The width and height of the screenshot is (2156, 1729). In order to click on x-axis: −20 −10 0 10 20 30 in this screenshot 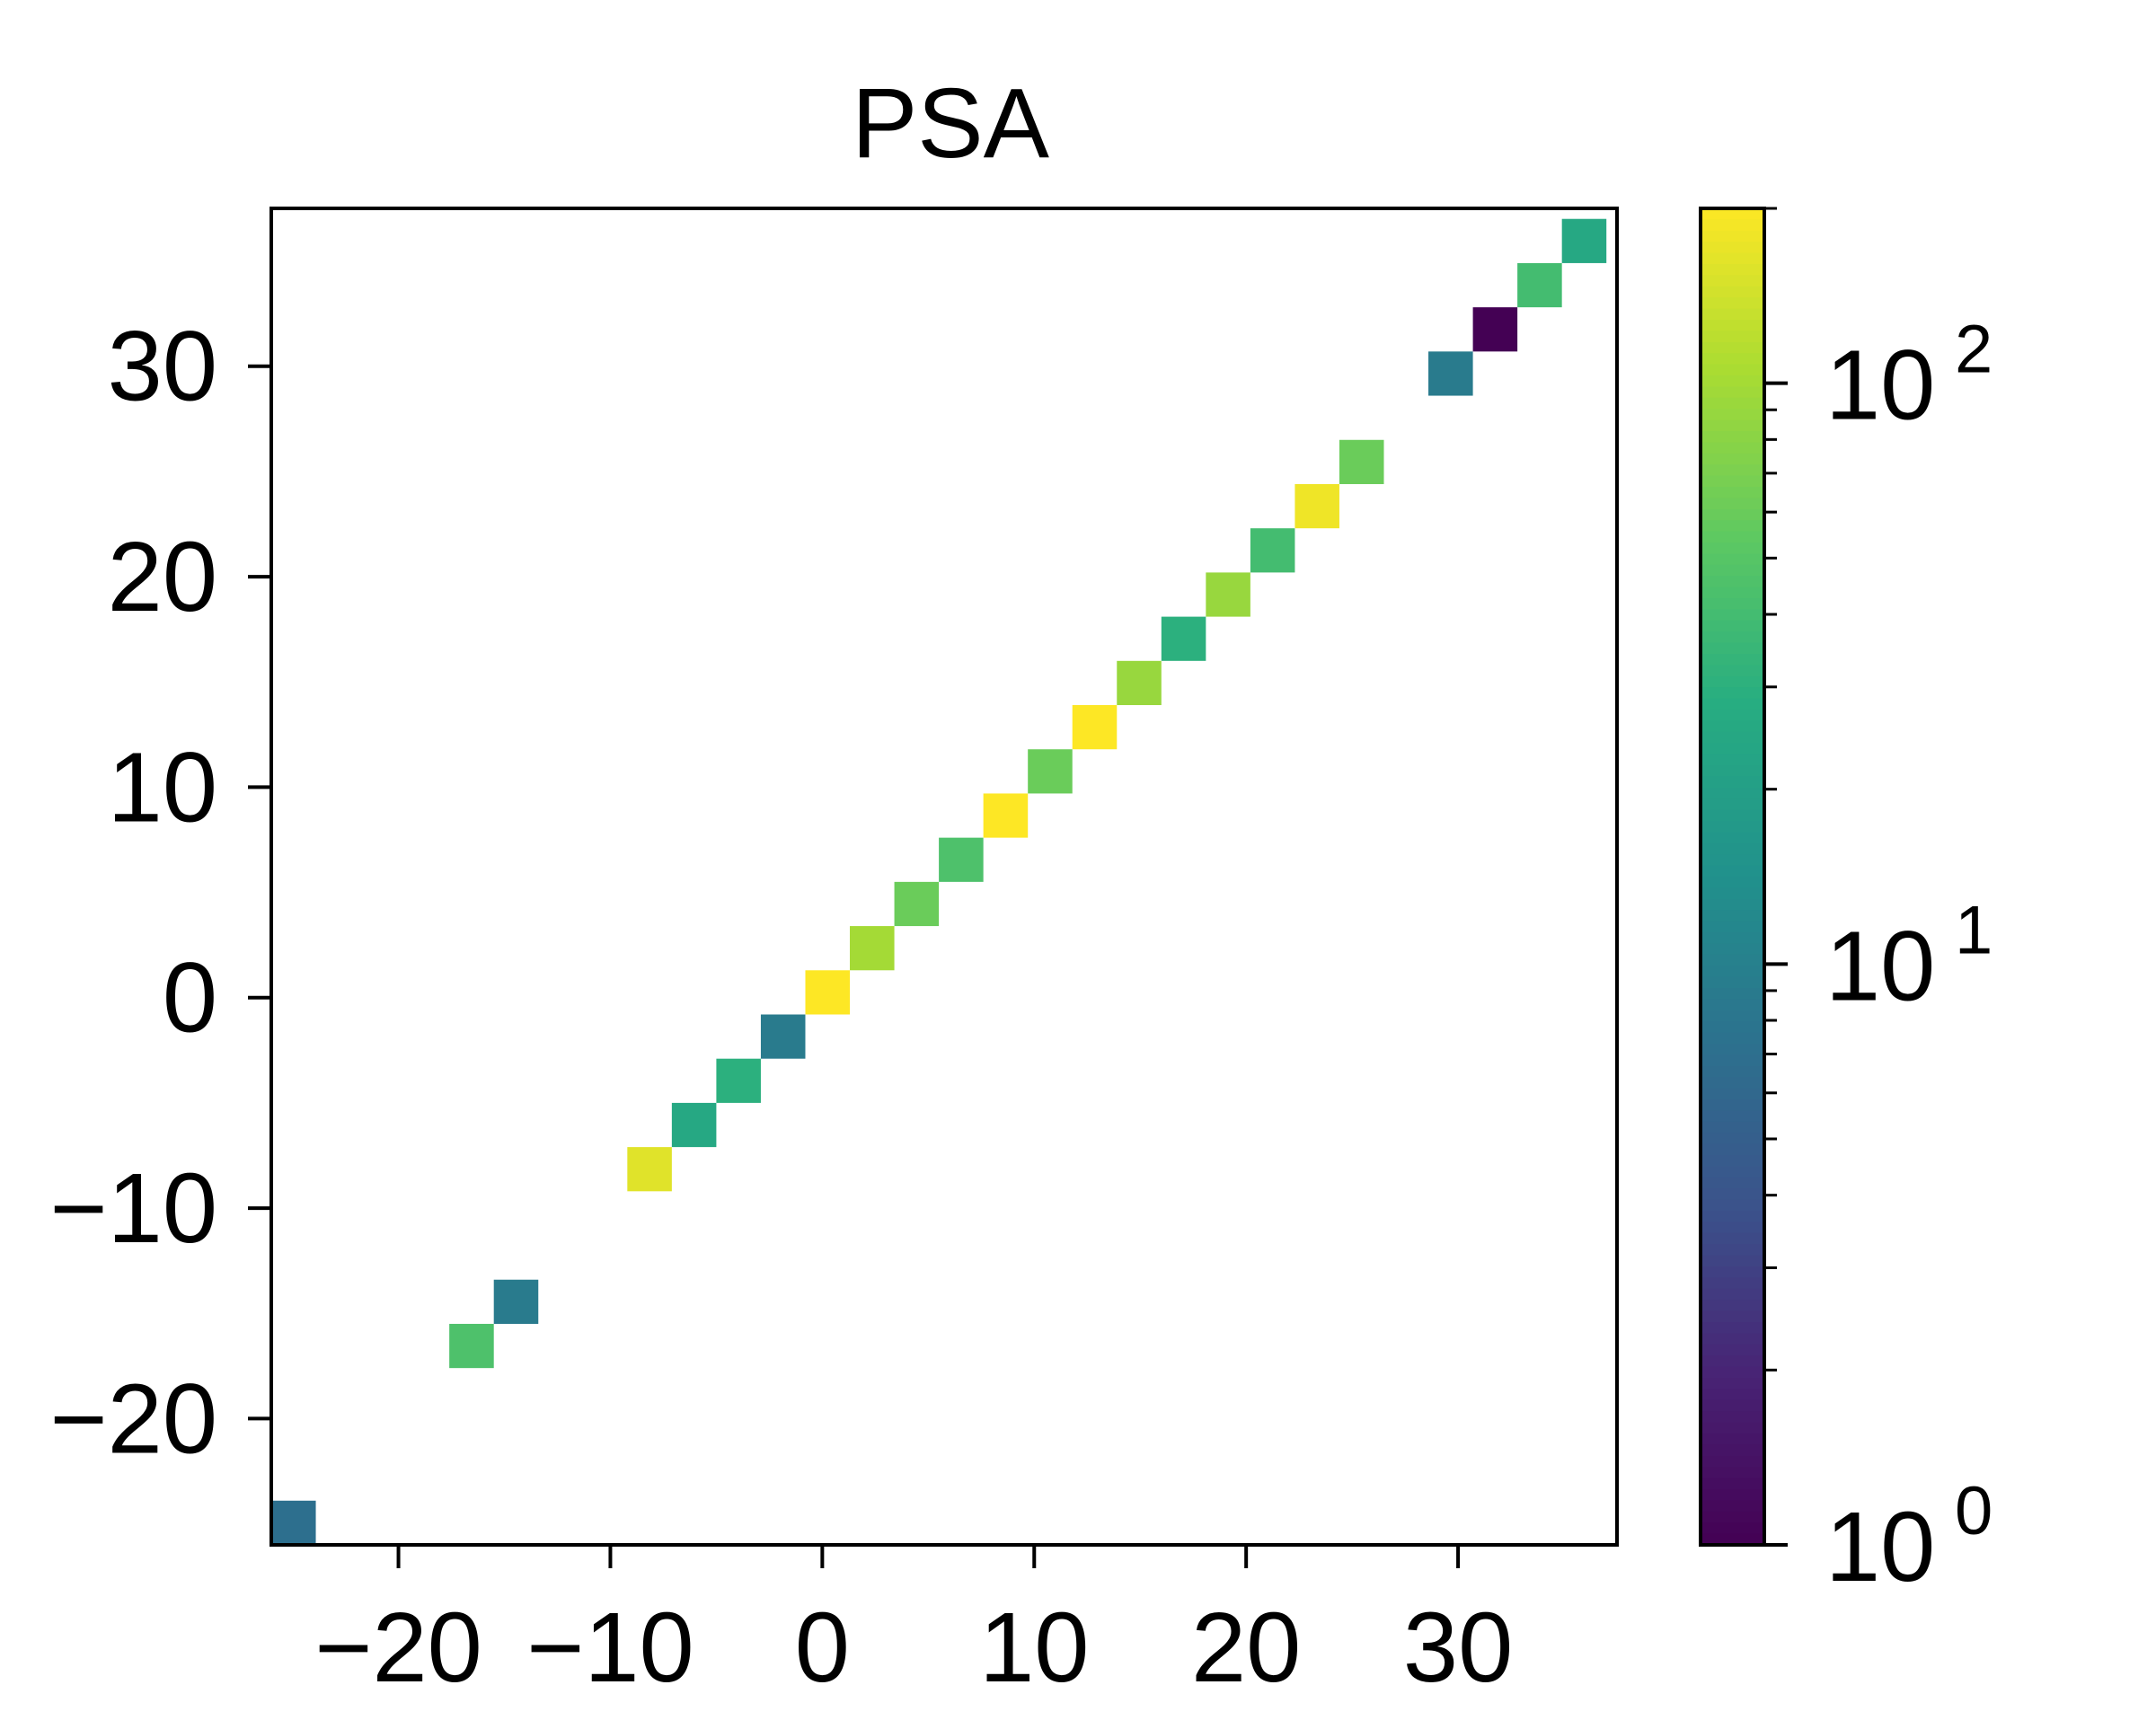, I will do `click(913, 1624)`.